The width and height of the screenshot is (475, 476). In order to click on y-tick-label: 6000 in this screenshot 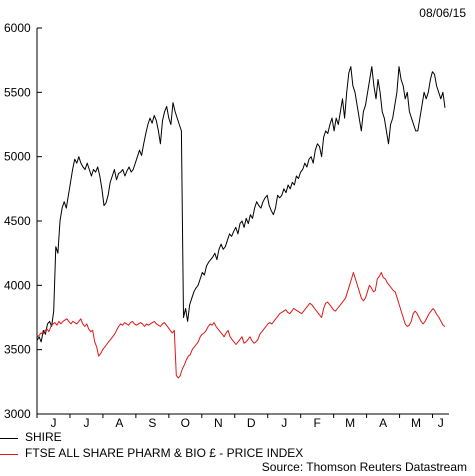, I will do `click(17, 28)`.